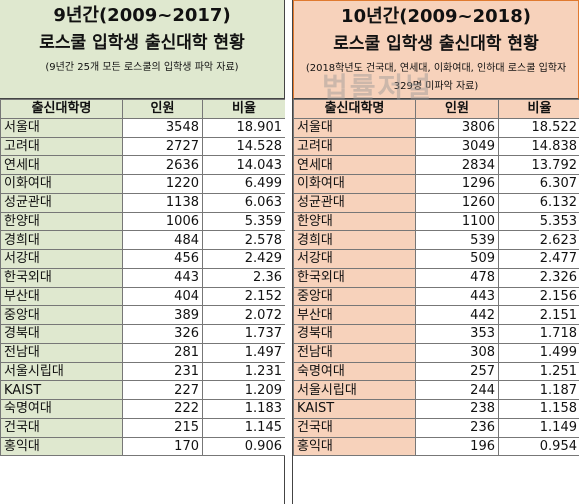  Describe the element at coordinates (162, 352) in the screenshot. I see `count-cell: 281` at that location.